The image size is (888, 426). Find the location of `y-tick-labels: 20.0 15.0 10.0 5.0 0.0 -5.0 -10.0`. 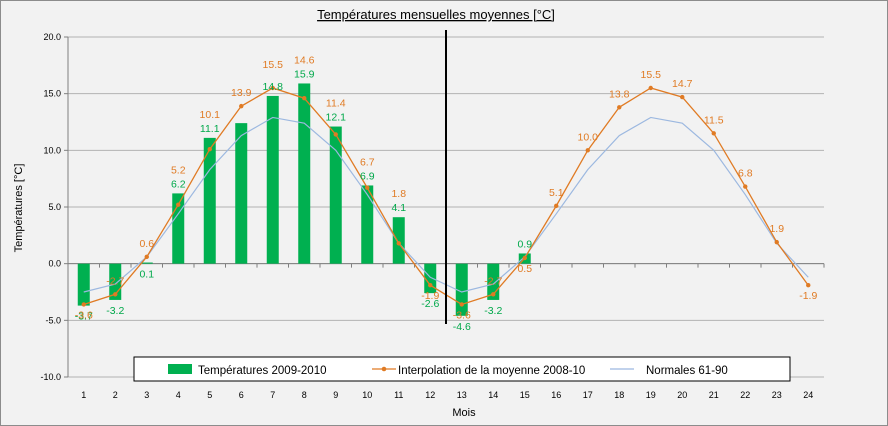

y-tick-labels: 20.0 15.0 10.0 5.0 0.0 -5.0 -10.0 is located at coordinates (50, 207).